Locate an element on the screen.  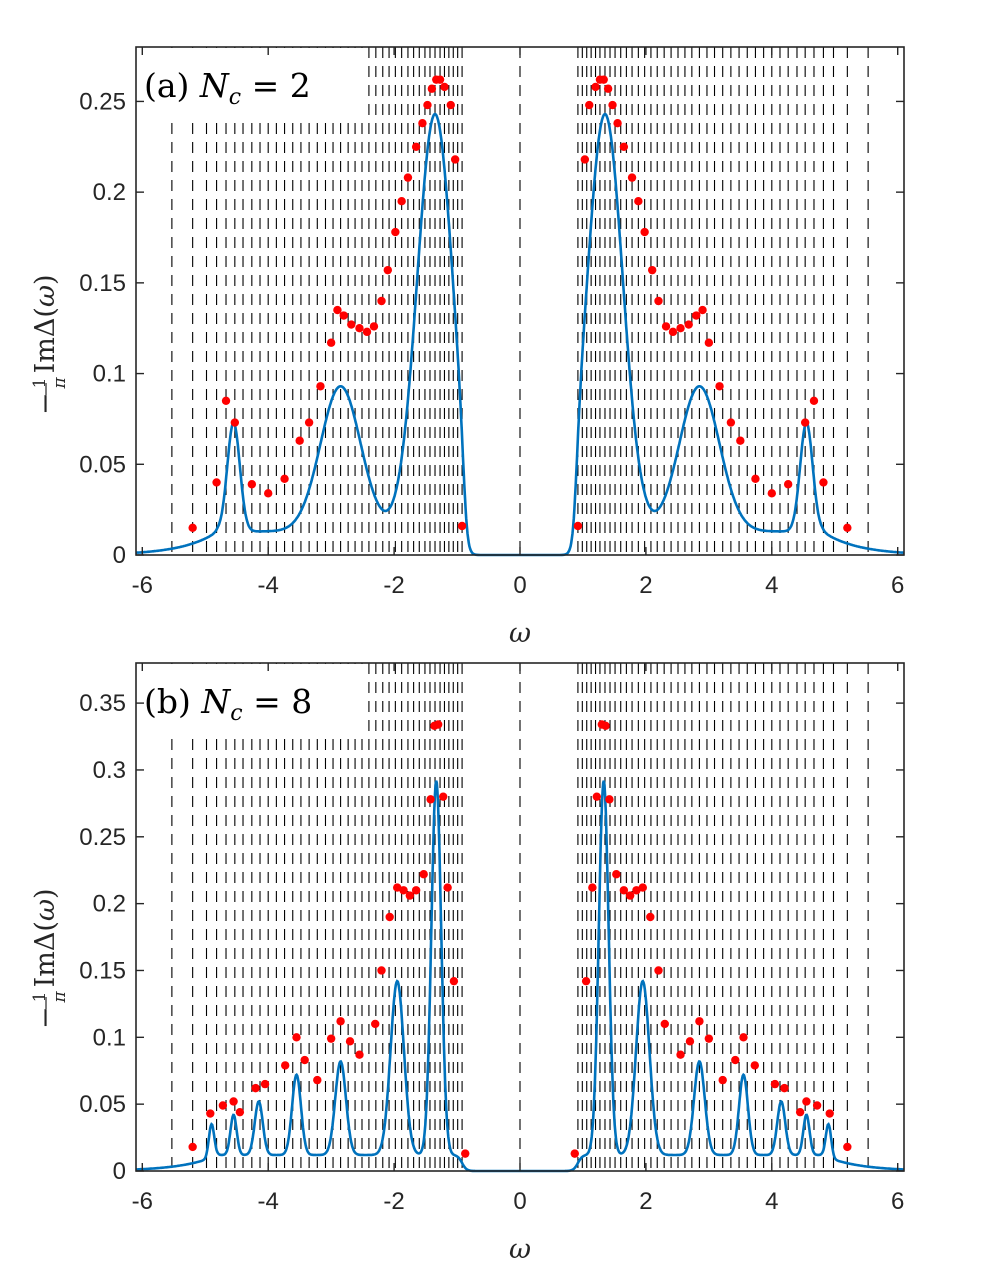
panel-label-value: = 8 is located at coordinates (278, 701).